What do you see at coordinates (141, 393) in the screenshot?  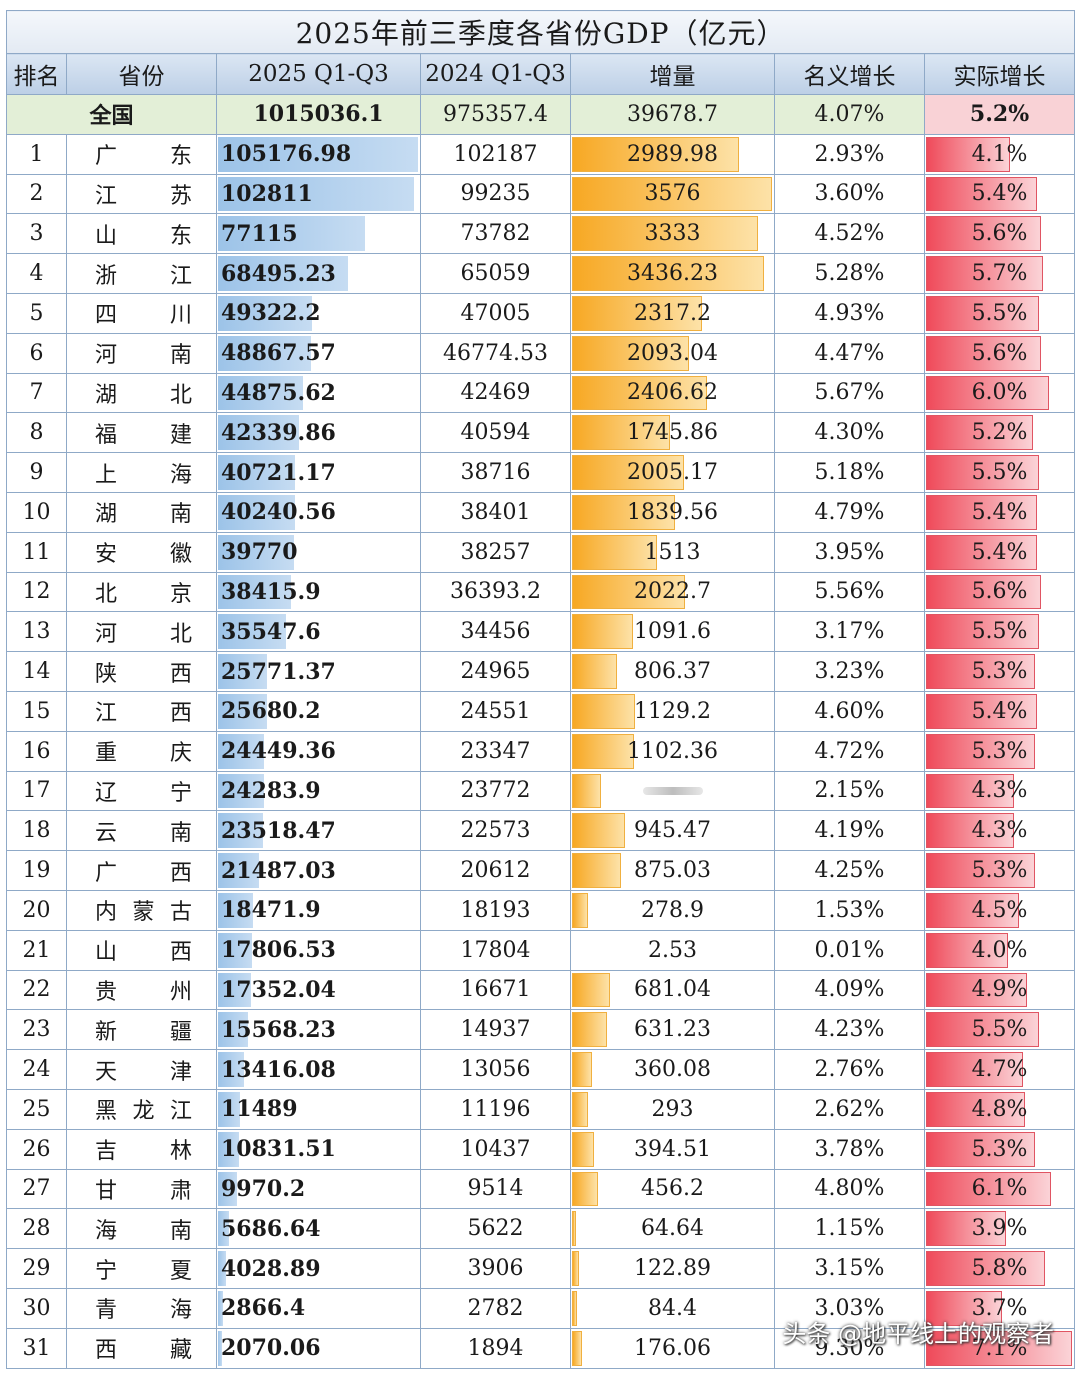 I see `province-cell: 湖北` at bounding box center [141, 393].